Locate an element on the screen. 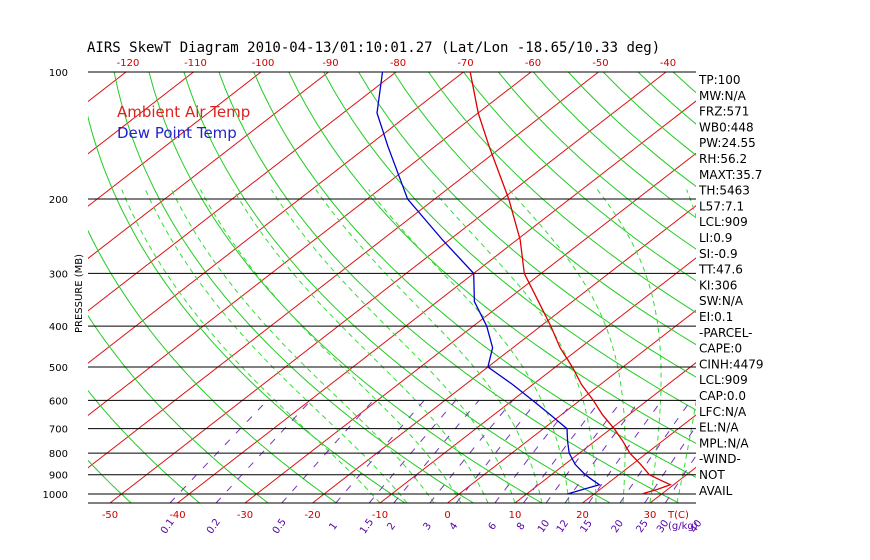 Image resolution: width=870 pixels, height=560 pixels. index-item: LCL:909 is located at coordinates (723, 380).